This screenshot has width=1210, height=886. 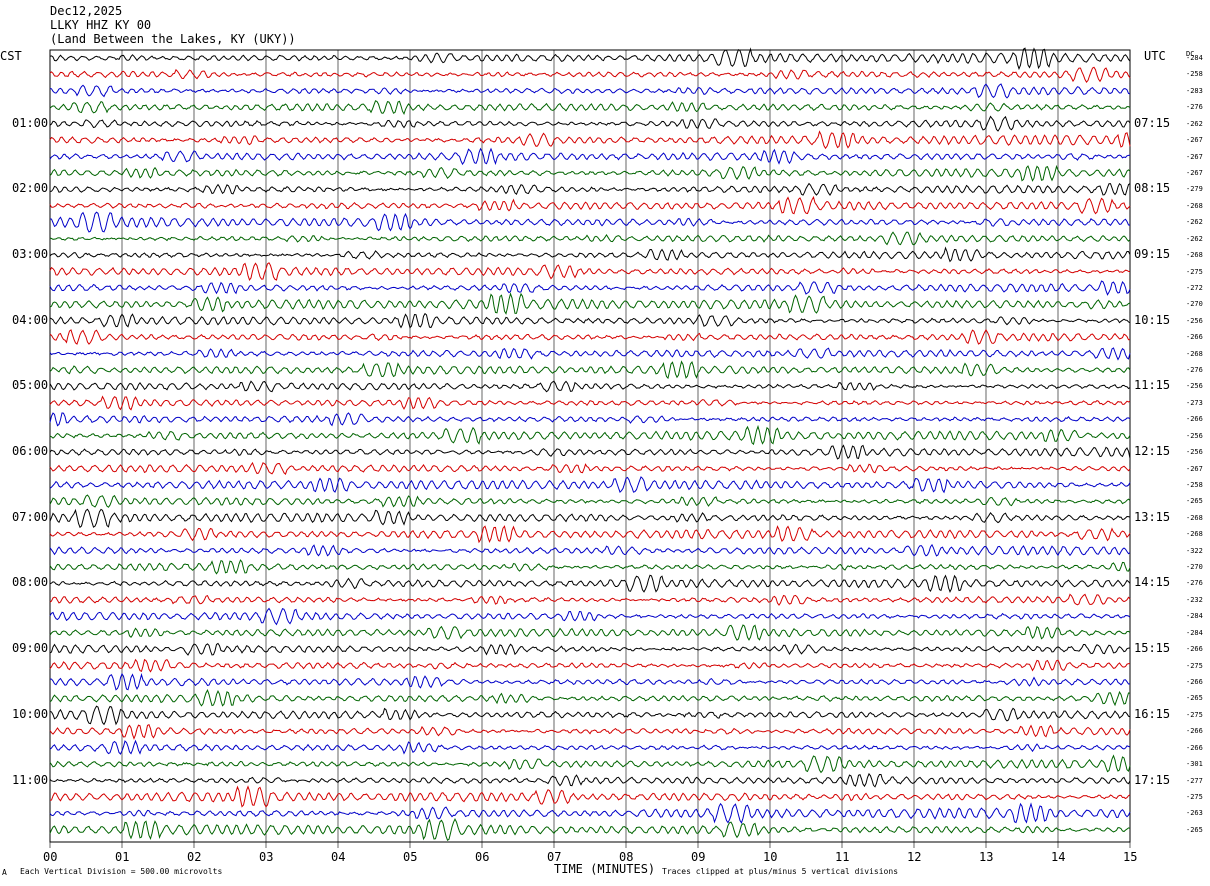 What do you see at coordinates (1194, 599) in the screenshot?
I see `dc-offset-label: -232` at bounding box center [1194, 599].